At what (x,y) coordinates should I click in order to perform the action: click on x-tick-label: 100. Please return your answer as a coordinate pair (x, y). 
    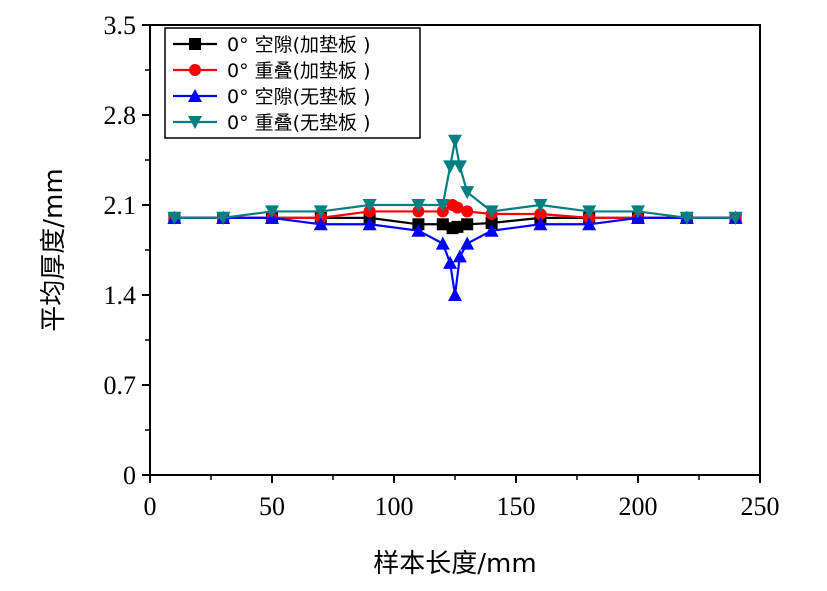
    Looking at the image, I should click on (394, 506).